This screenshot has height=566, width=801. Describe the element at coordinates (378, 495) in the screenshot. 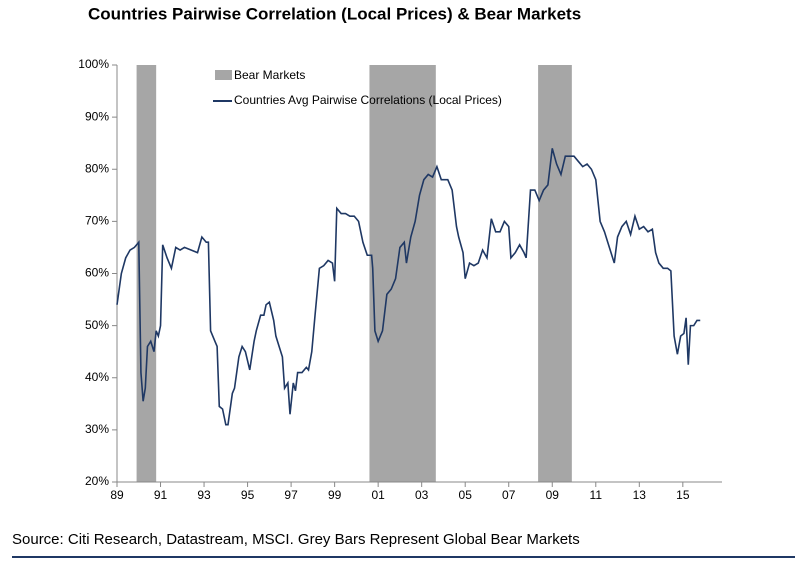

I see `x-tick-label: 01` at that location.